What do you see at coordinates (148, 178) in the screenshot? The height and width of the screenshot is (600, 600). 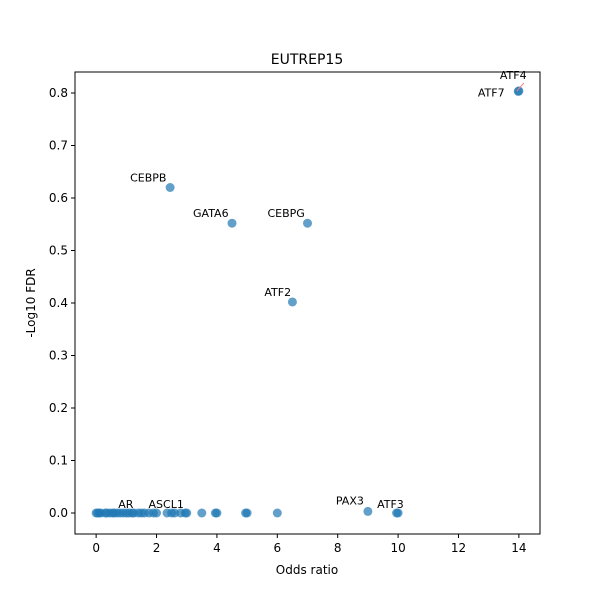 I see `point-label: CEBPB` at bounding box center [148, 178].